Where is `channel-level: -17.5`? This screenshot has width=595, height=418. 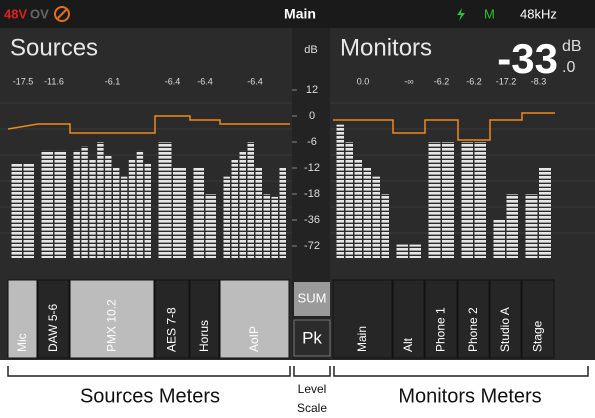 channel-level: -17.5 is located at coordinates (23, 81).